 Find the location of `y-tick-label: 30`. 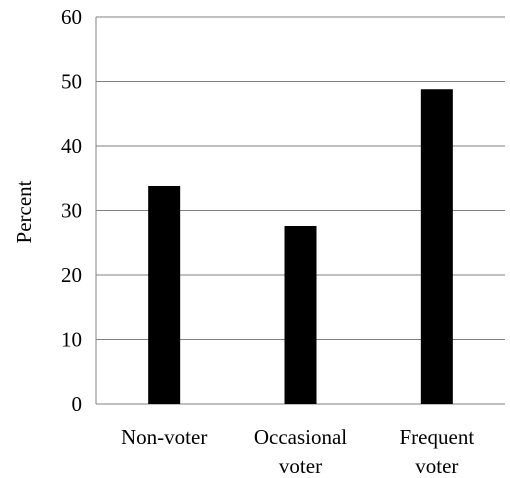

y-tick-label: 30 is located at coordinates (71, 211).